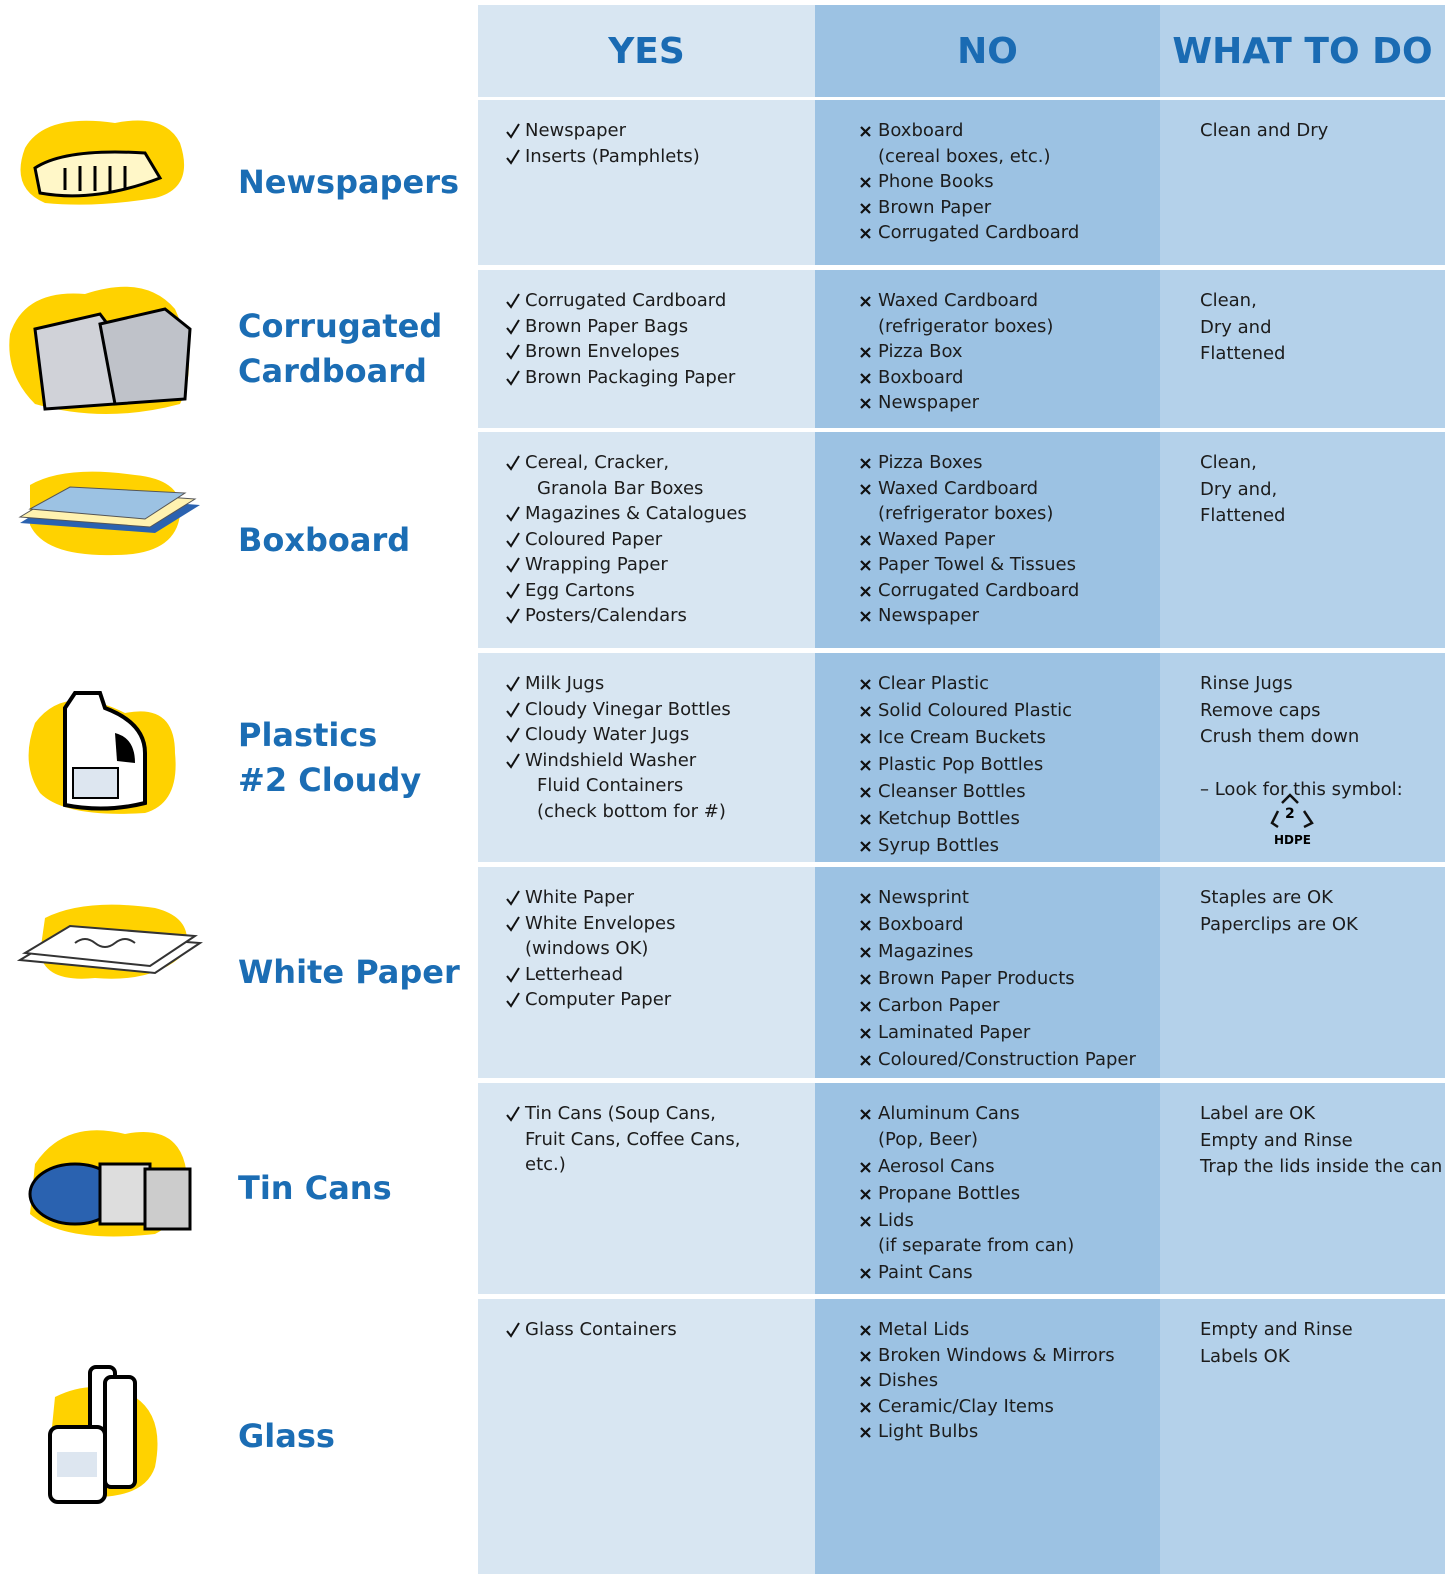 The image size is (1445, 1574). What do you see at coordinates (975, 710) in the screenshot?
I see `no-item: Solid Coloured Plastic` at bounding box center [975, 710].